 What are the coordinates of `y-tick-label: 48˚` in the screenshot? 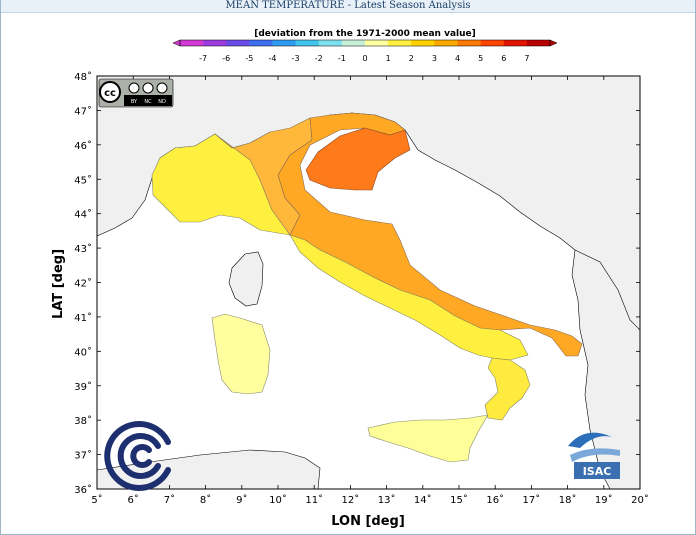 It's located at (83, 77).